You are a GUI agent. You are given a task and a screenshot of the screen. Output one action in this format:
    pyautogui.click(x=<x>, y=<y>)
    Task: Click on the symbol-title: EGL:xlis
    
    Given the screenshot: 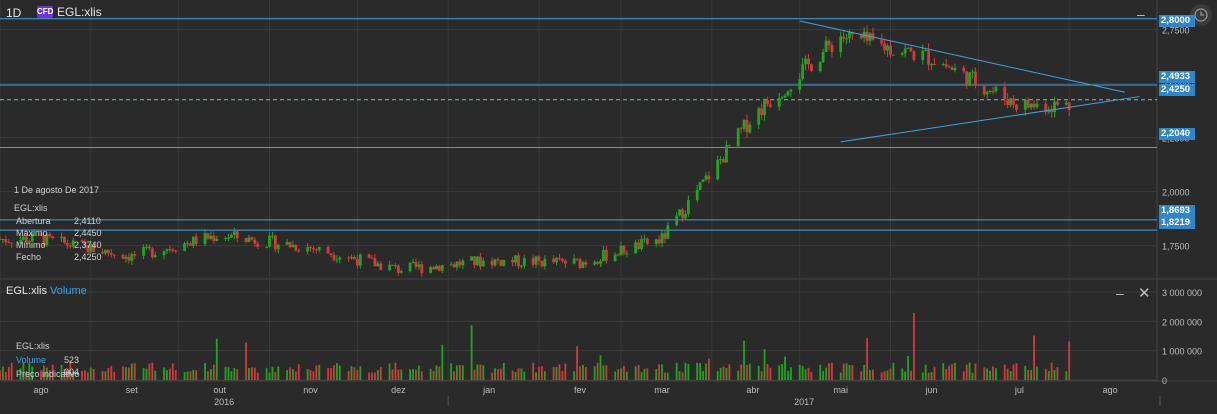 What is the action you would take?
    pyautogui.click(x=79, y=12)
    